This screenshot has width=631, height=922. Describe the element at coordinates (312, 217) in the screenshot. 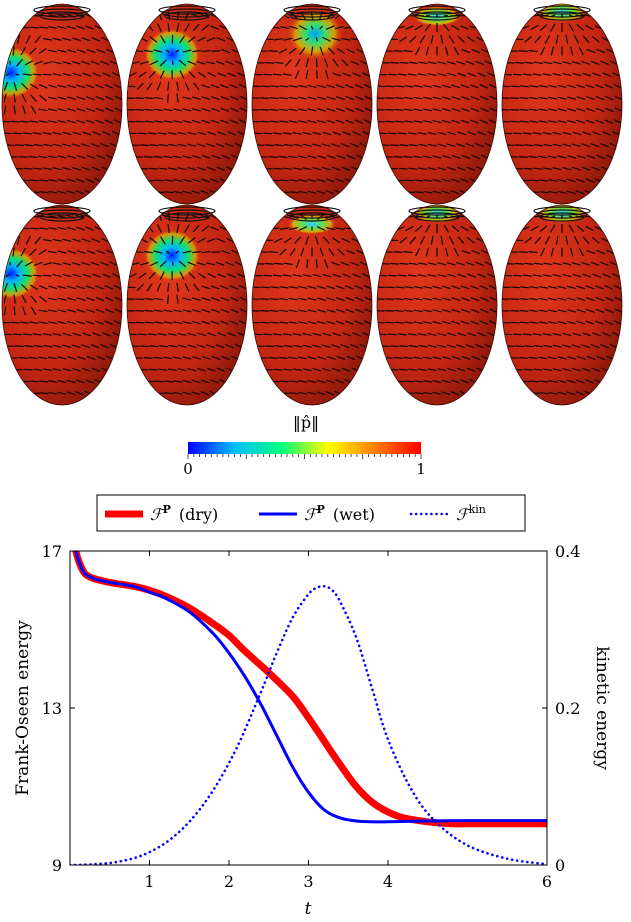

I see `polar-rim` at that location.